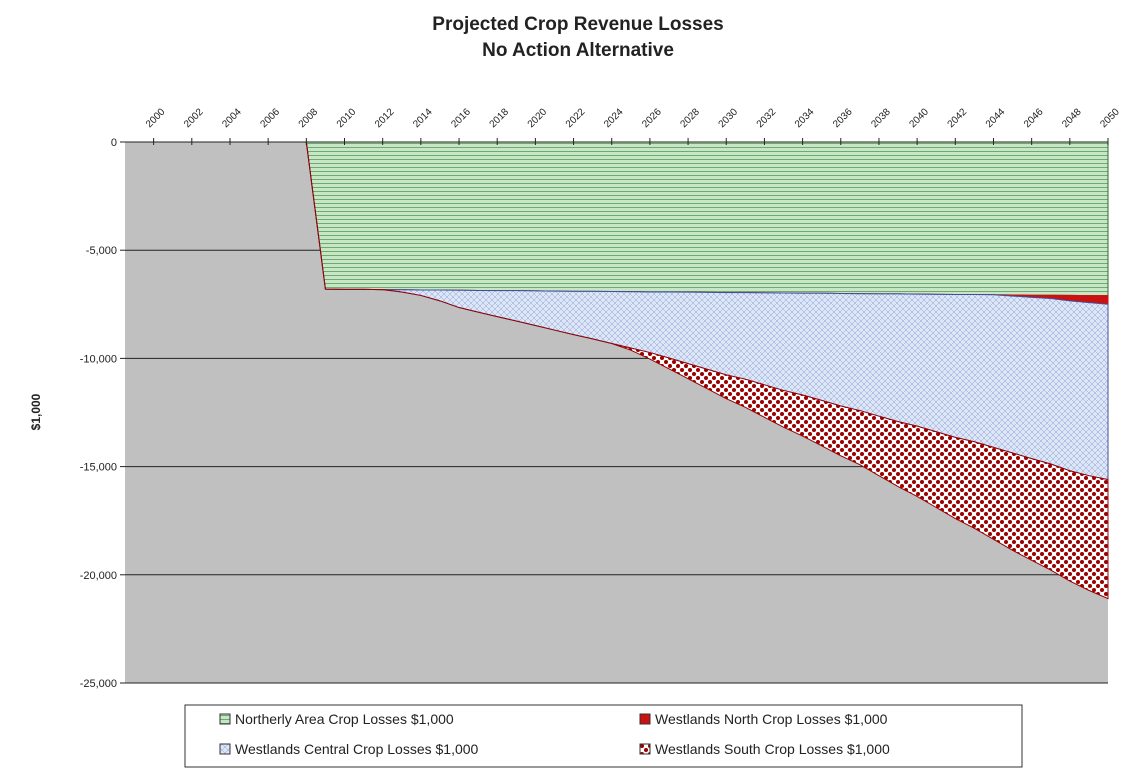 The width and height of the screenshot is (1143, 775). Describe the element at coordinates (772, 749) in the screenshot. I see `legend-label: Westlands South Crop Losses $1,000` at that location.